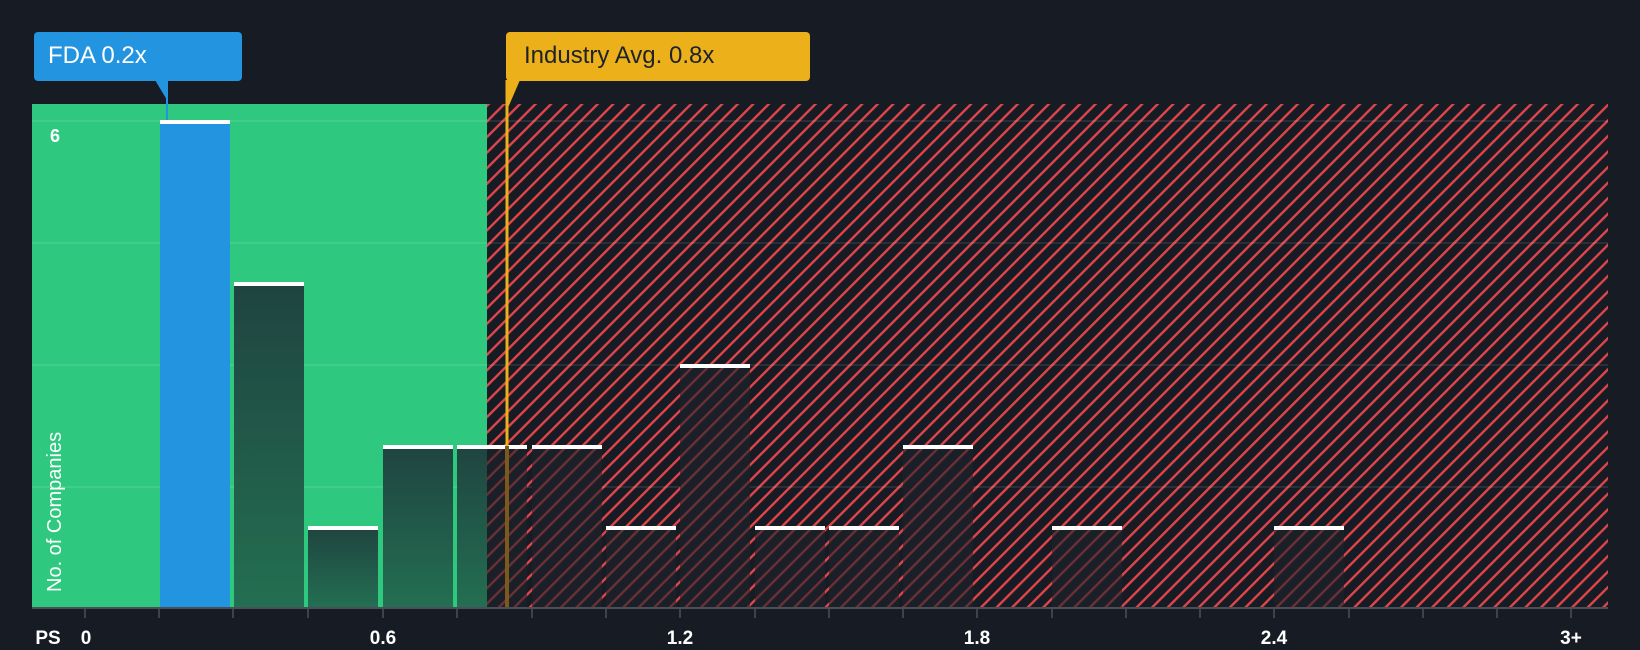 Image resolution: width=1640 pixels, height=650 pixels. I want to click on x-tick-label: 0.6, so click(383, 638).